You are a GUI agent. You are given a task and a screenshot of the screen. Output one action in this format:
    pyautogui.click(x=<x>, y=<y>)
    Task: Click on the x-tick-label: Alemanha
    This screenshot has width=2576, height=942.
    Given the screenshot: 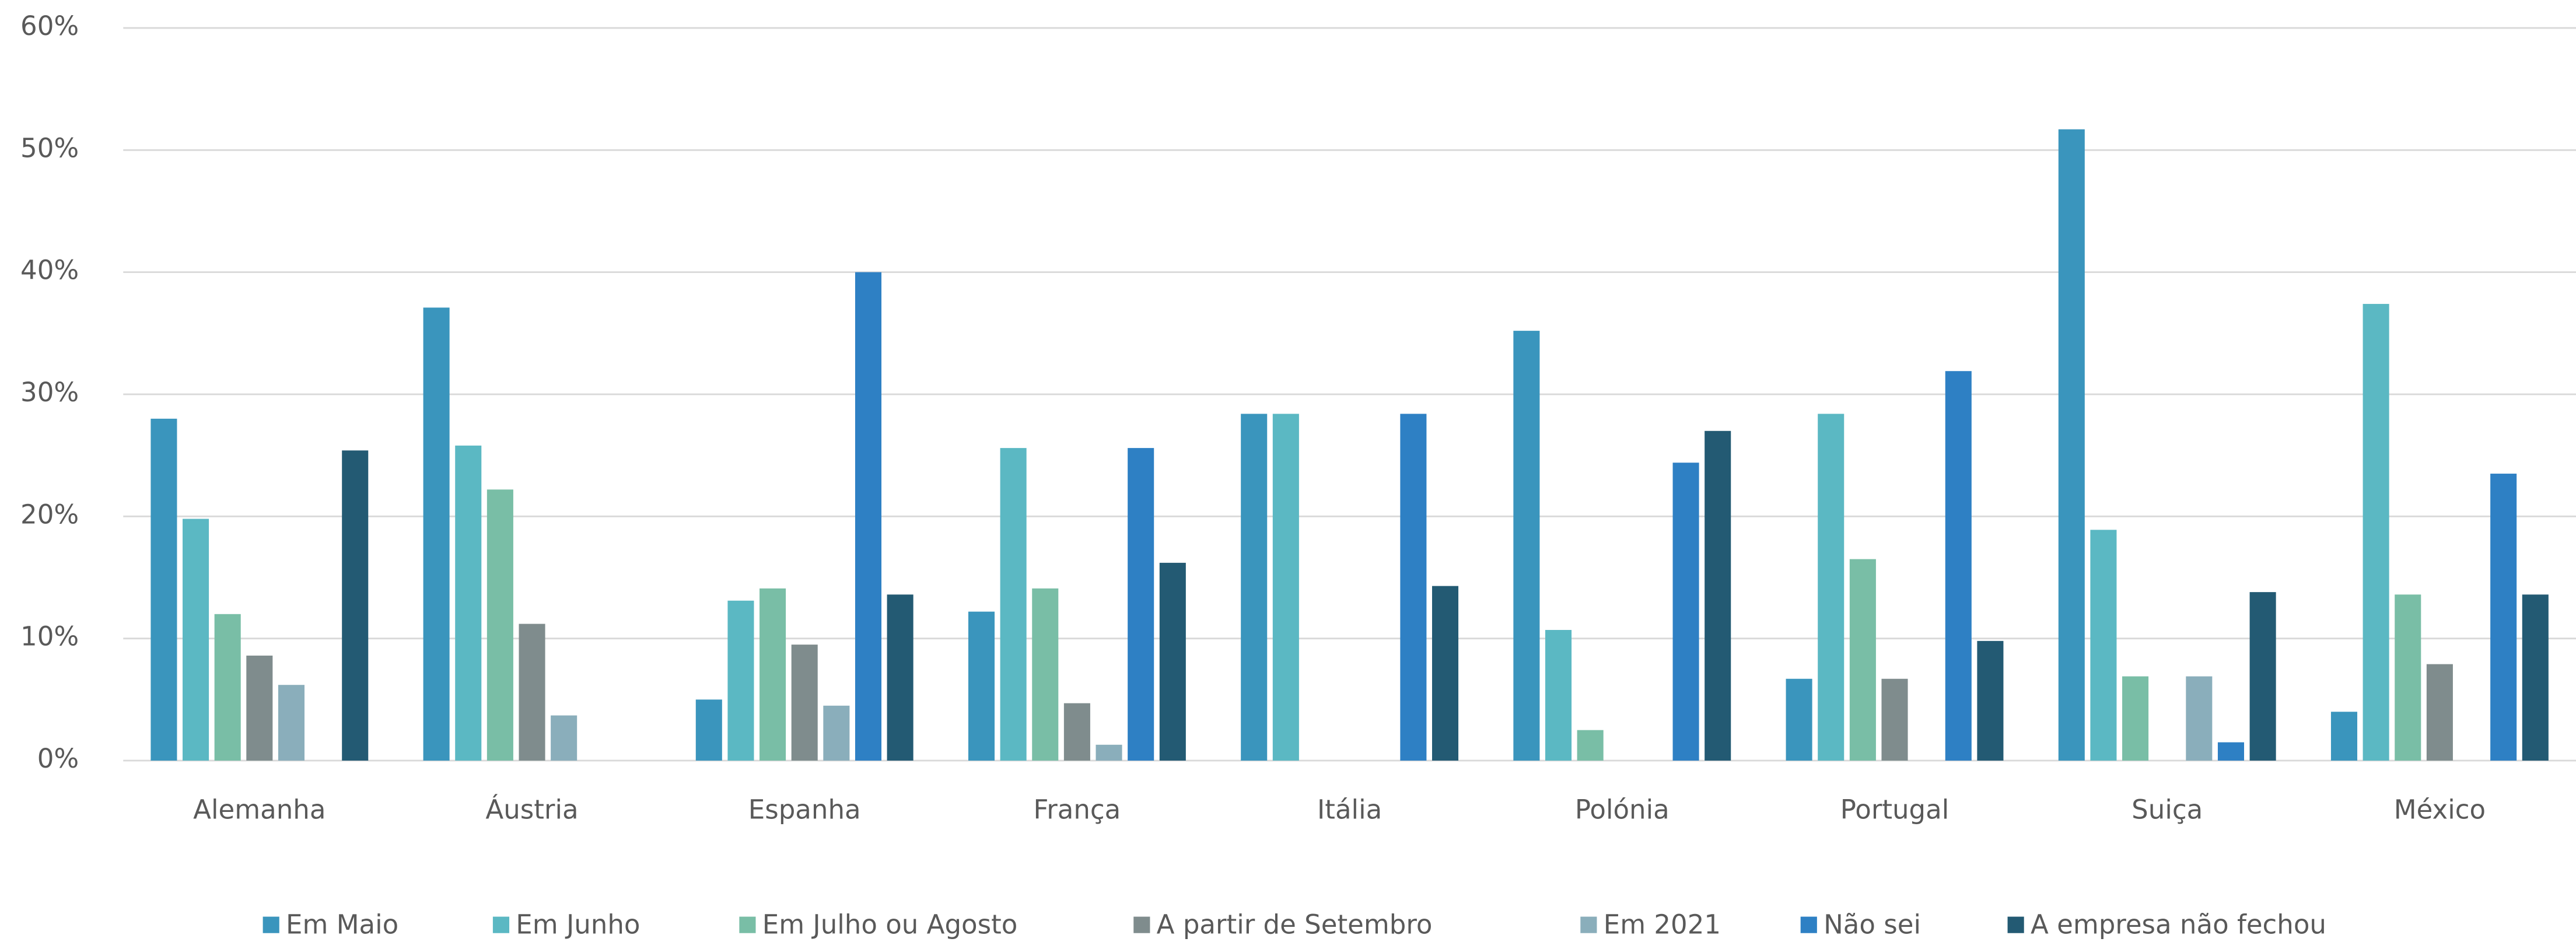 What is the action you would take?
    pyautogui.click(x=259, y=809)
    